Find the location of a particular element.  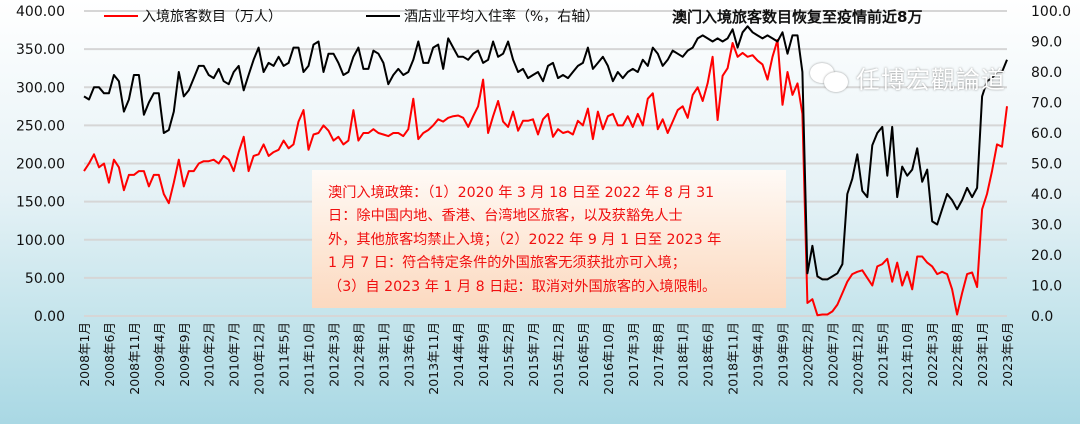

annotation-line: 澳门入境政策：（1）2020 年 3 月 18 日至 2022 年 8 月 31 is located at coordinates (521, 193).